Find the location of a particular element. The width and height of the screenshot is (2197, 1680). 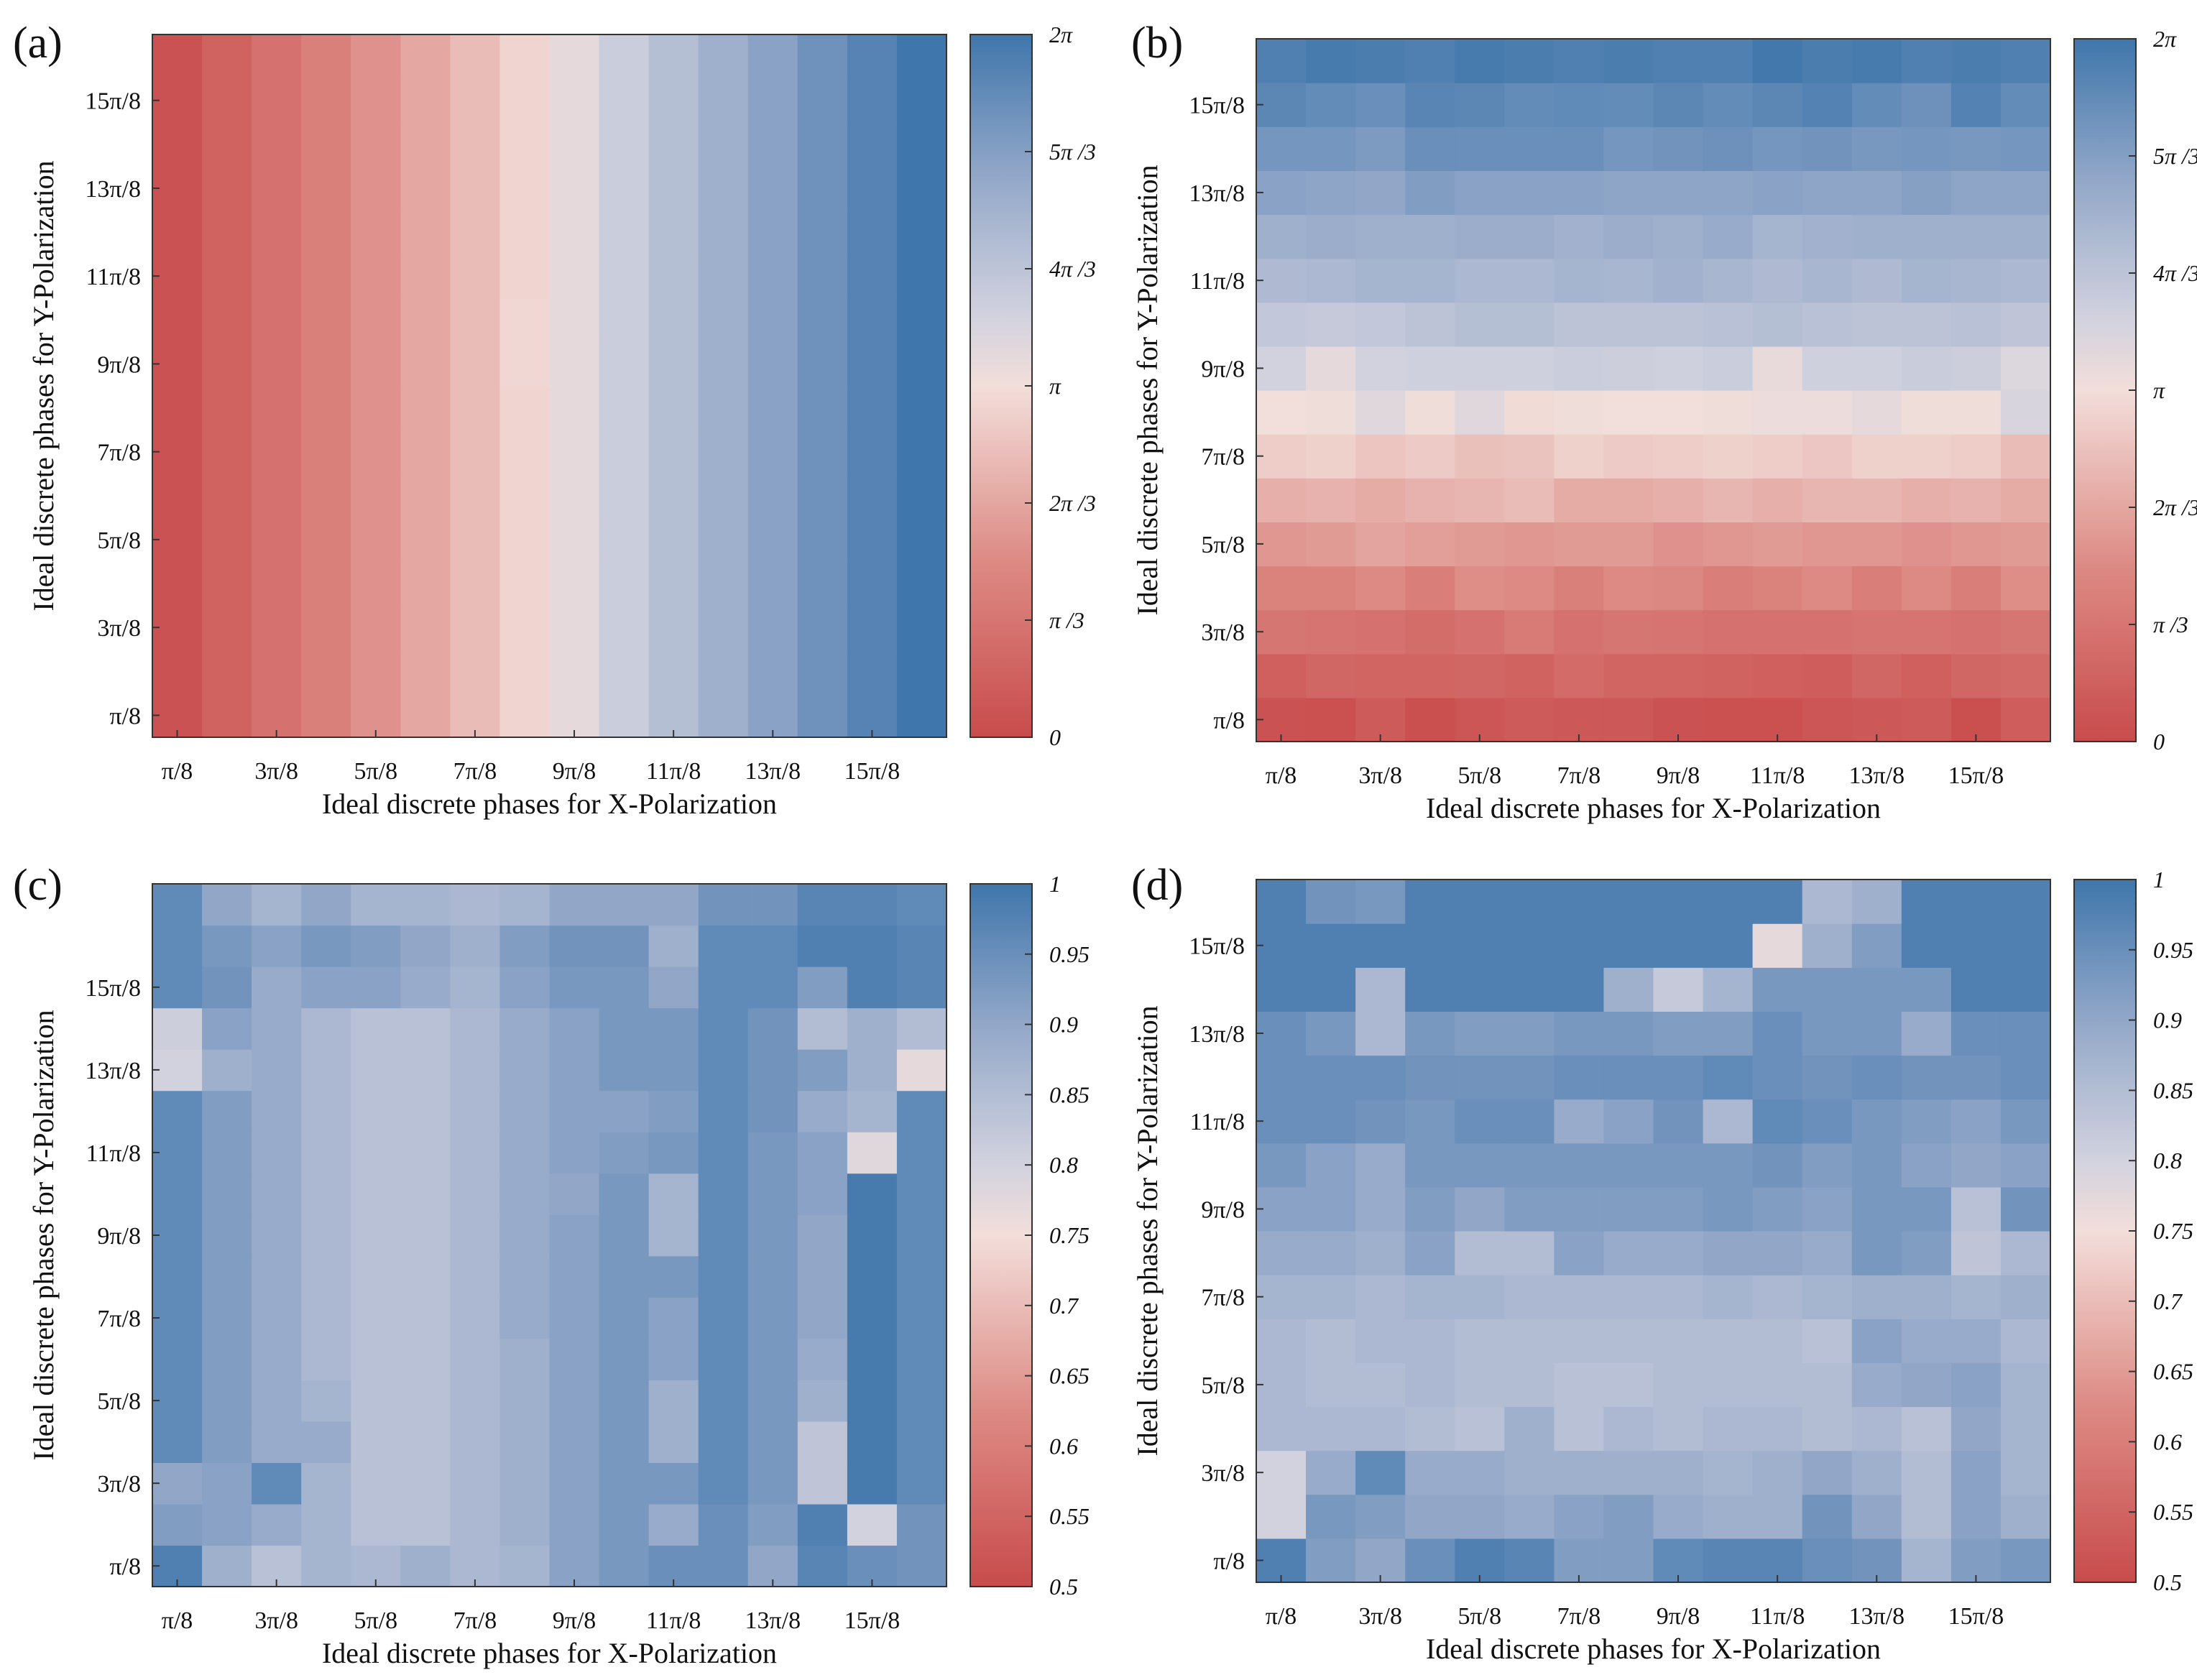

x-tick-label: 9π/8 is located at coordinates (1679, 775).